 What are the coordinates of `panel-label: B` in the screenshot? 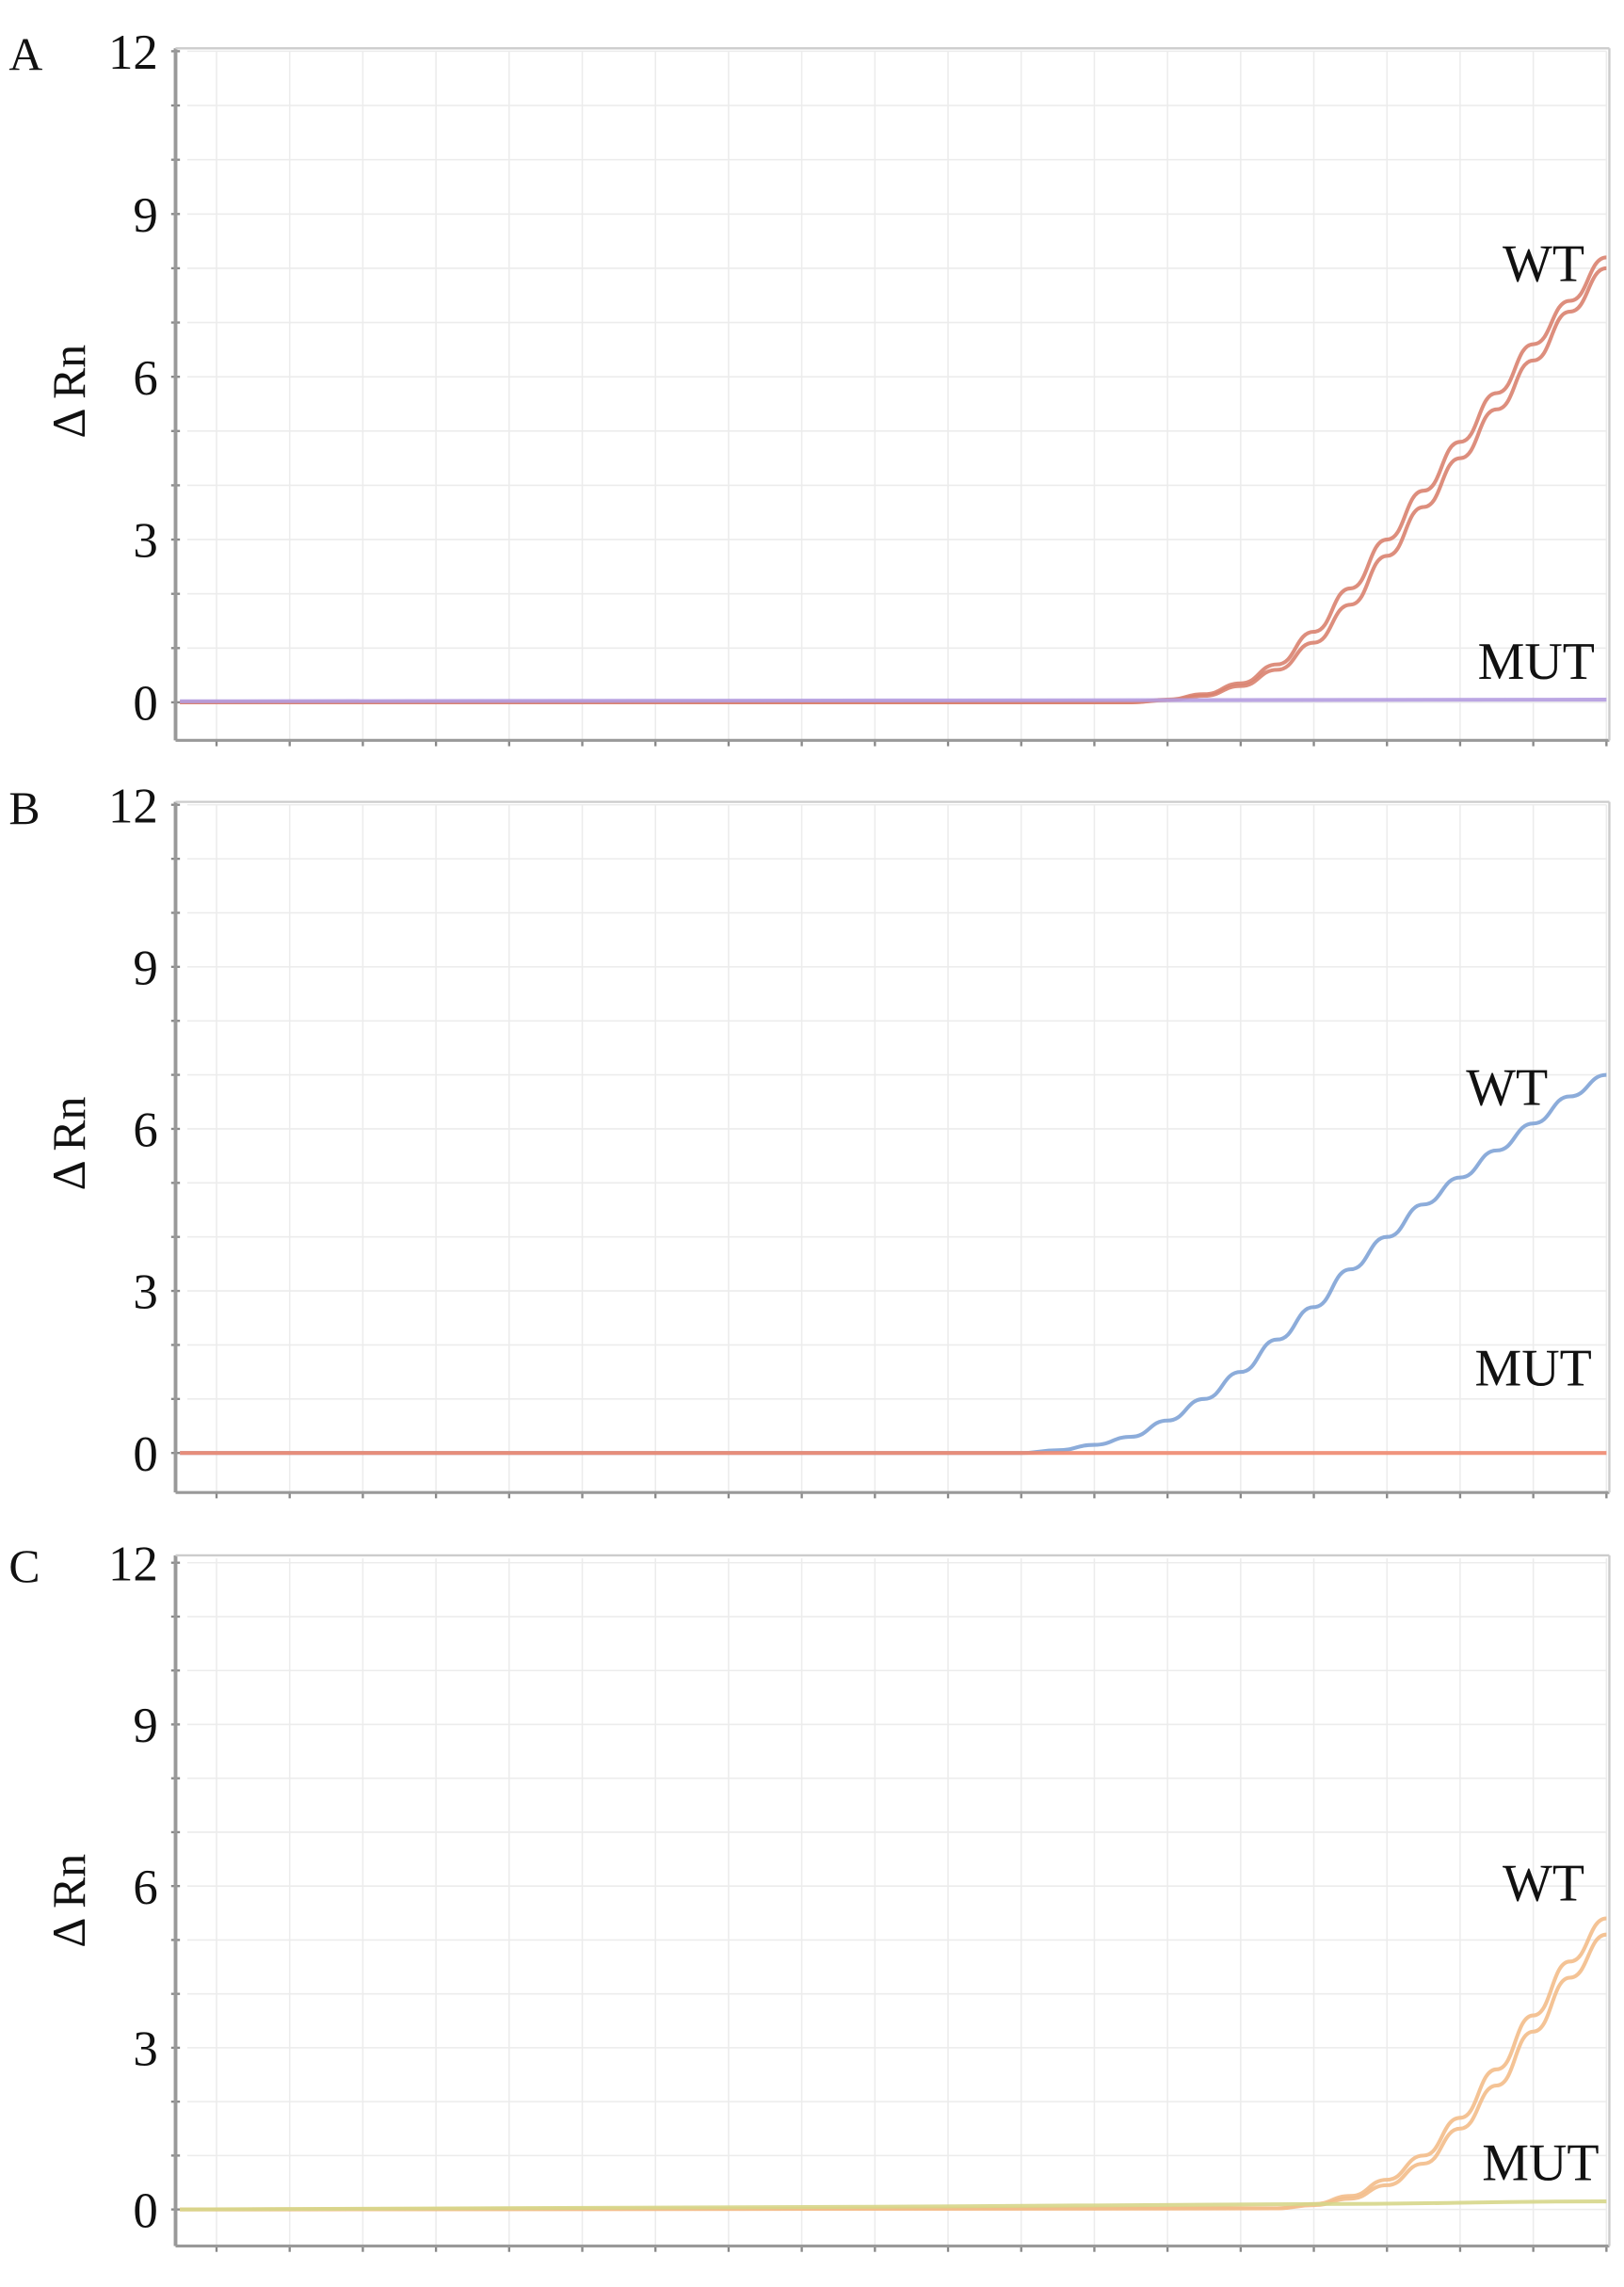 It's located at (24, 808).